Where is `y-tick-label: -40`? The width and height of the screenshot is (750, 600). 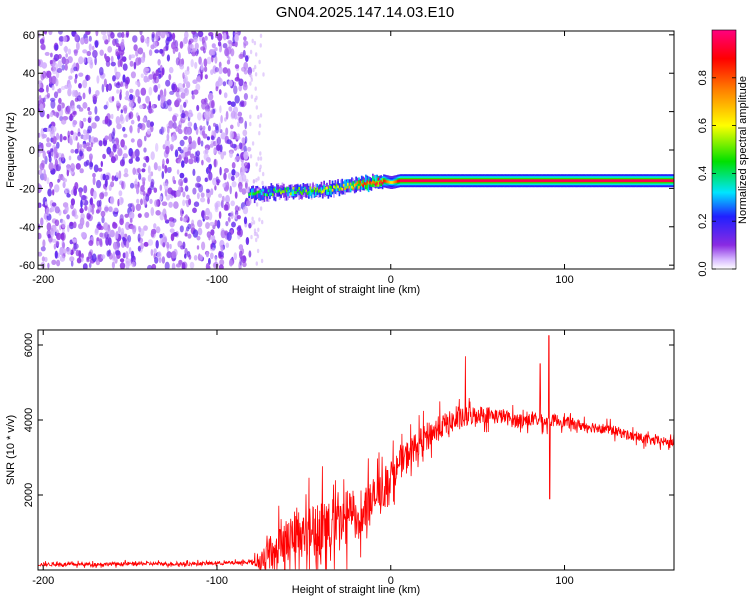 y-tick-label: -40 is located at coordinates (27, 228).